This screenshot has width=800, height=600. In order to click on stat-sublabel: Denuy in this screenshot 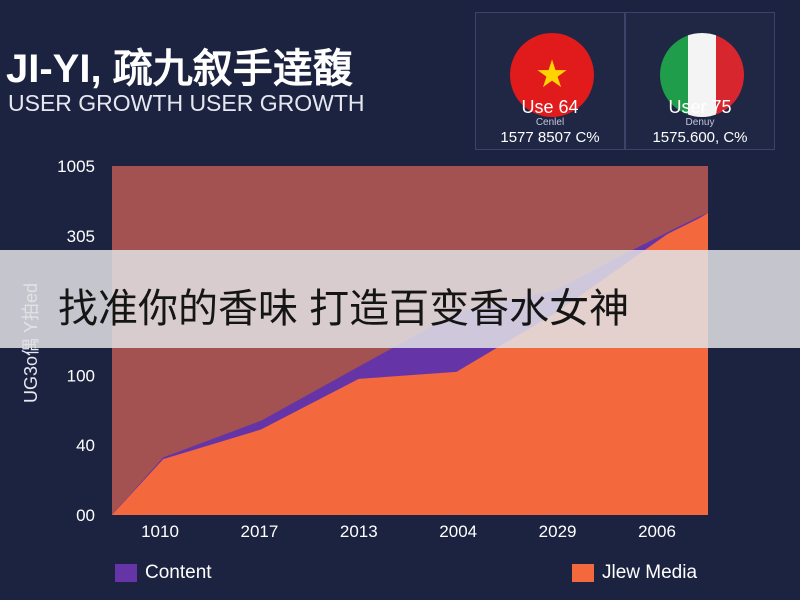, I will do `click(700, 122)`.